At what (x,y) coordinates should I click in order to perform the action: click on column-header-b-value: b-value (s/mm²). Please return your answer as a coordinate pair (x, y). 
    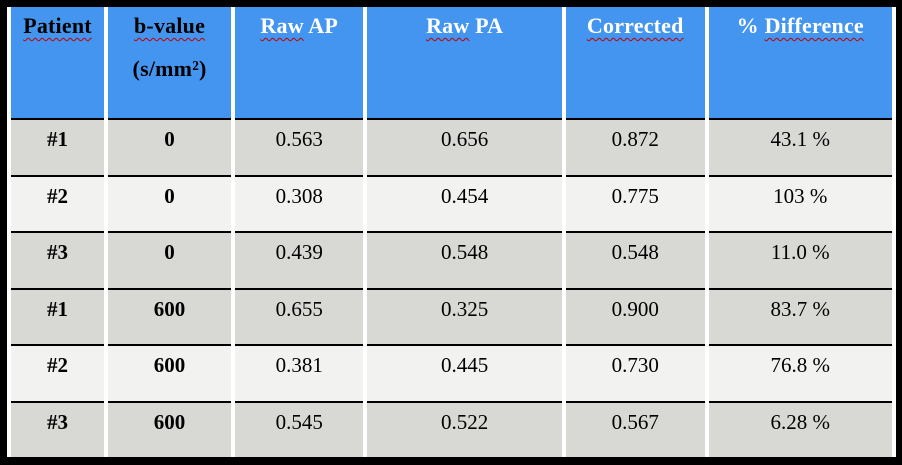
    Looking at the image, I should click on (169, 62).